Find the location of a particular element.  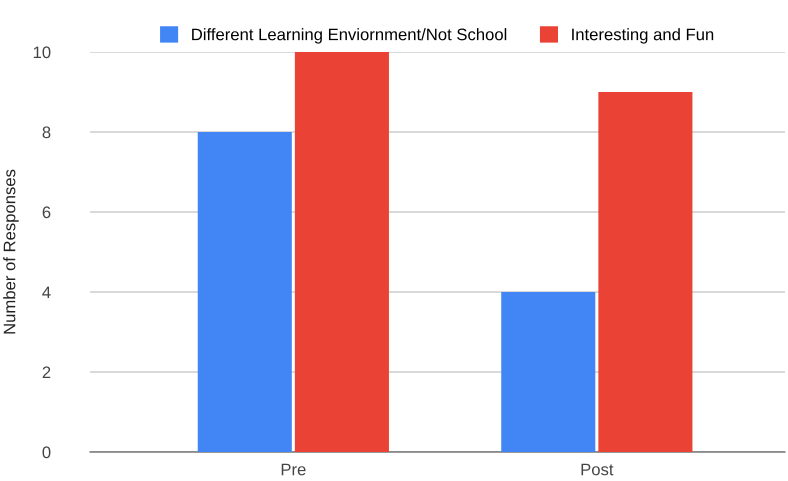

legend-label: Different Learning Enviornment/Not School is located at coordinates (349, 36).